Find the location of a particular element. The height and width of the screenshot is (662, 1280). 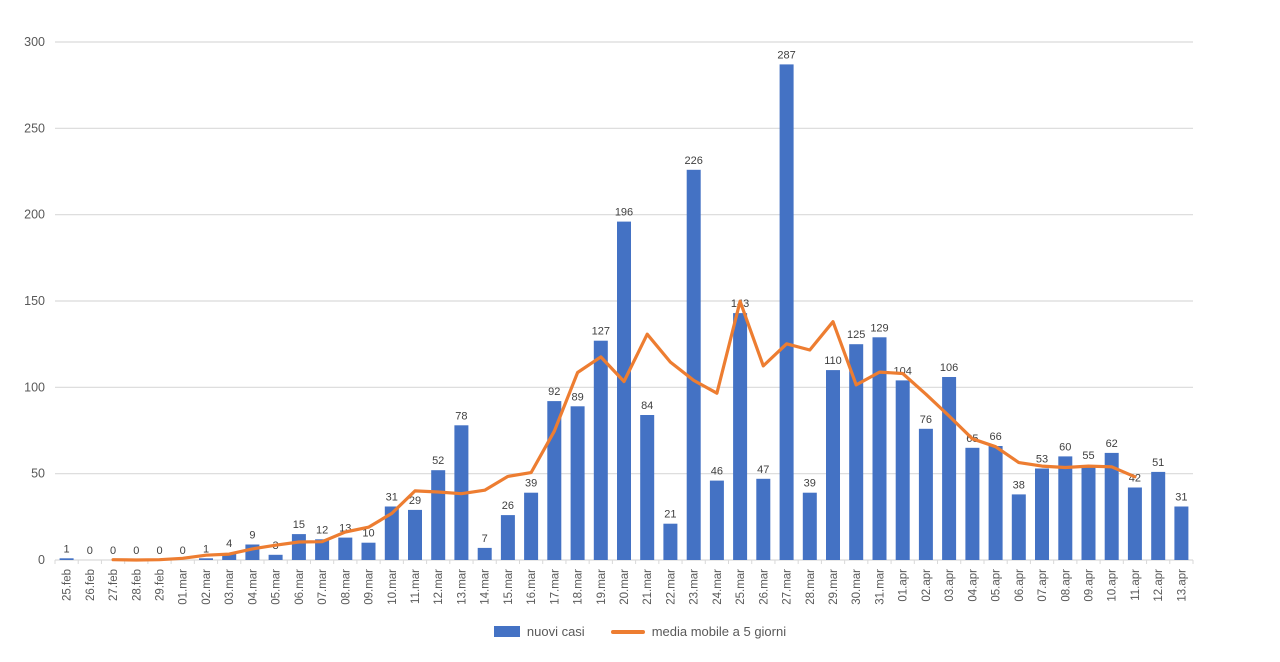

svg-text: 78 is located at coordinates (461, 416).